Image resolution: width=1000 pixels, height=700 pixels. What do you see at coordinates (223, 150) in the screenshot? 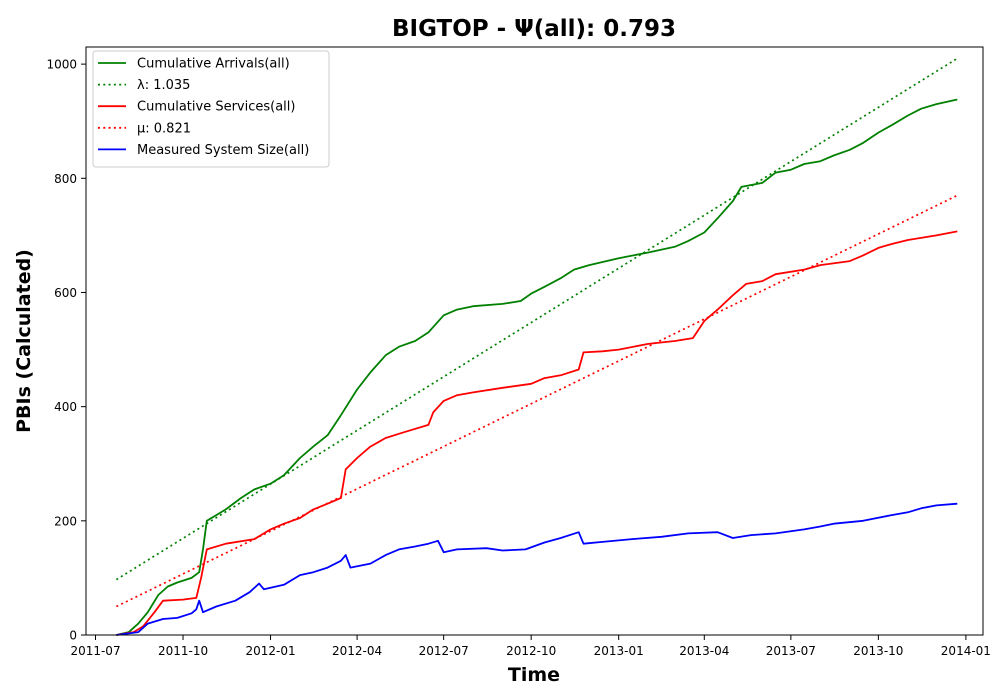
I see `legend-label-5: Measured System Size(all)` at bounding box center [223, 150].